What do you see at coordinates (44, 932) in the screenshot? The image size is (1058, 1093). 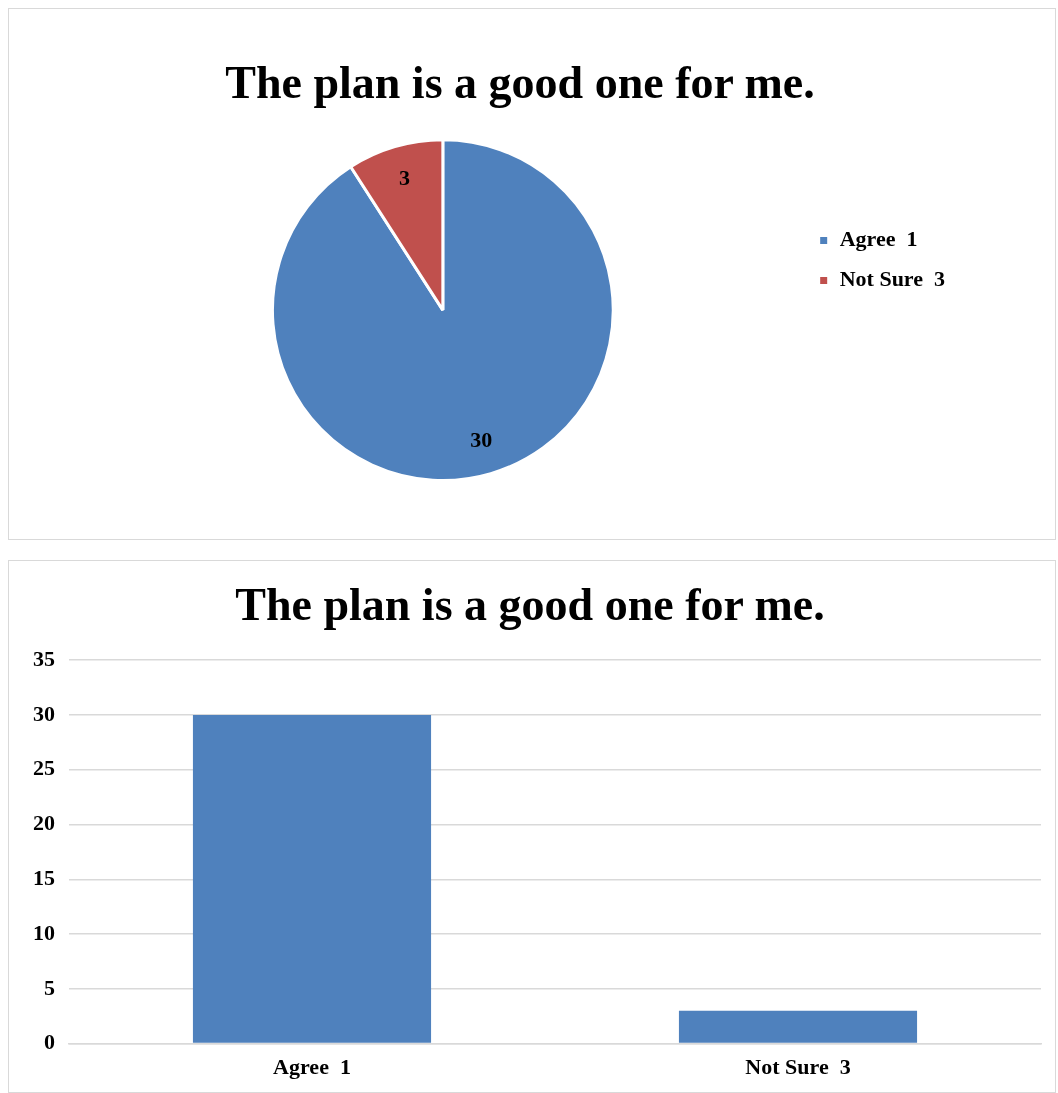 I see `y-tick-label: 10` at bounding box center [44, 932].